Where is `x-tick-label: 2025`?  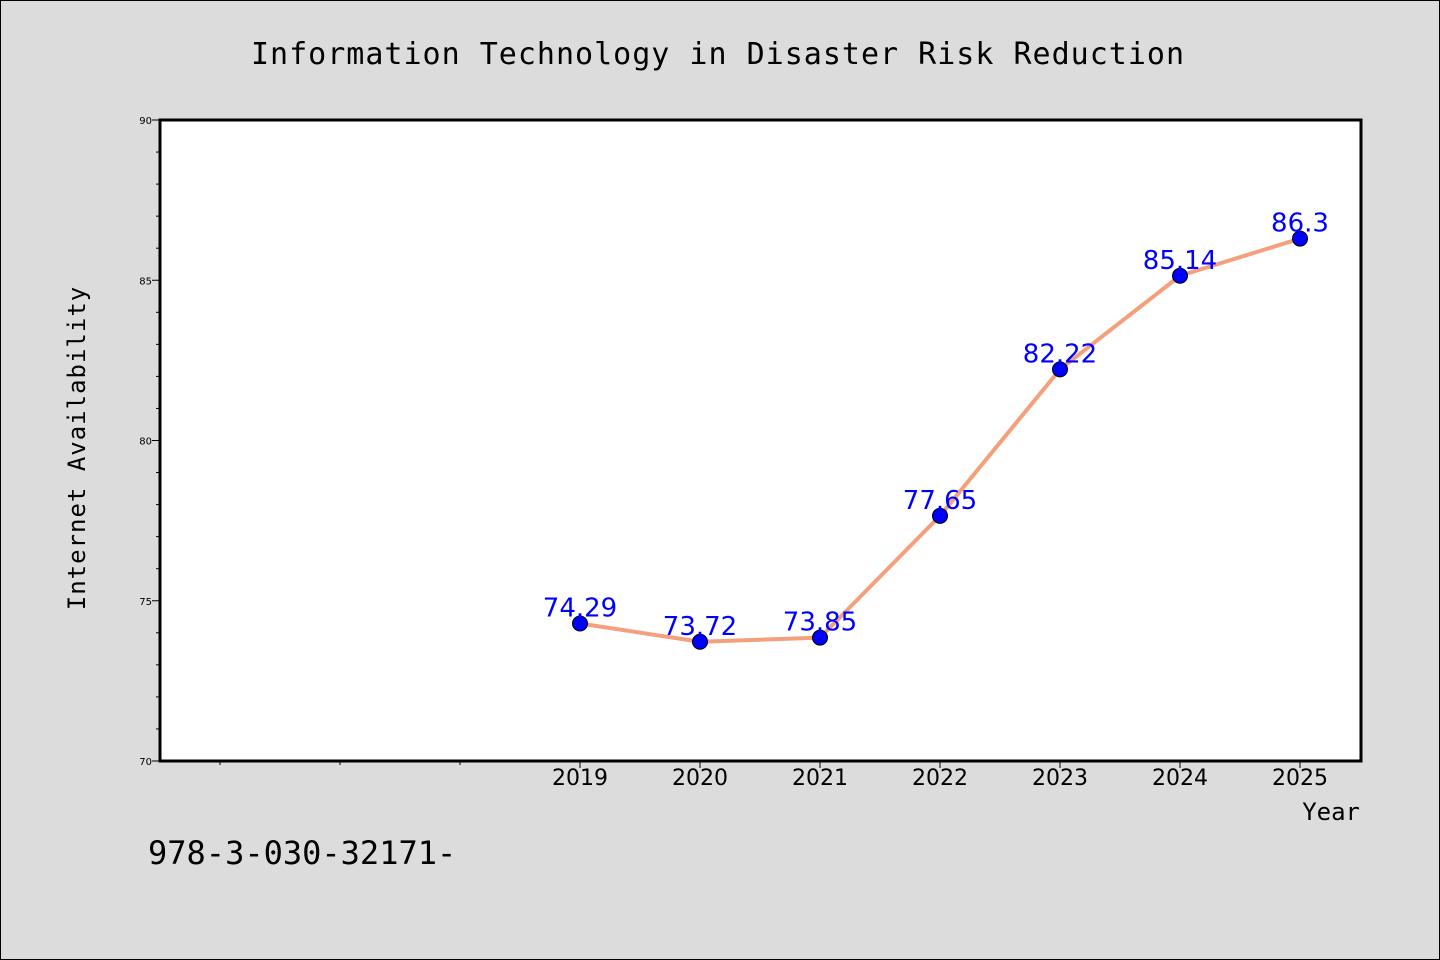
x-tick-label: 2025 is located at coordinates (1300, 778).